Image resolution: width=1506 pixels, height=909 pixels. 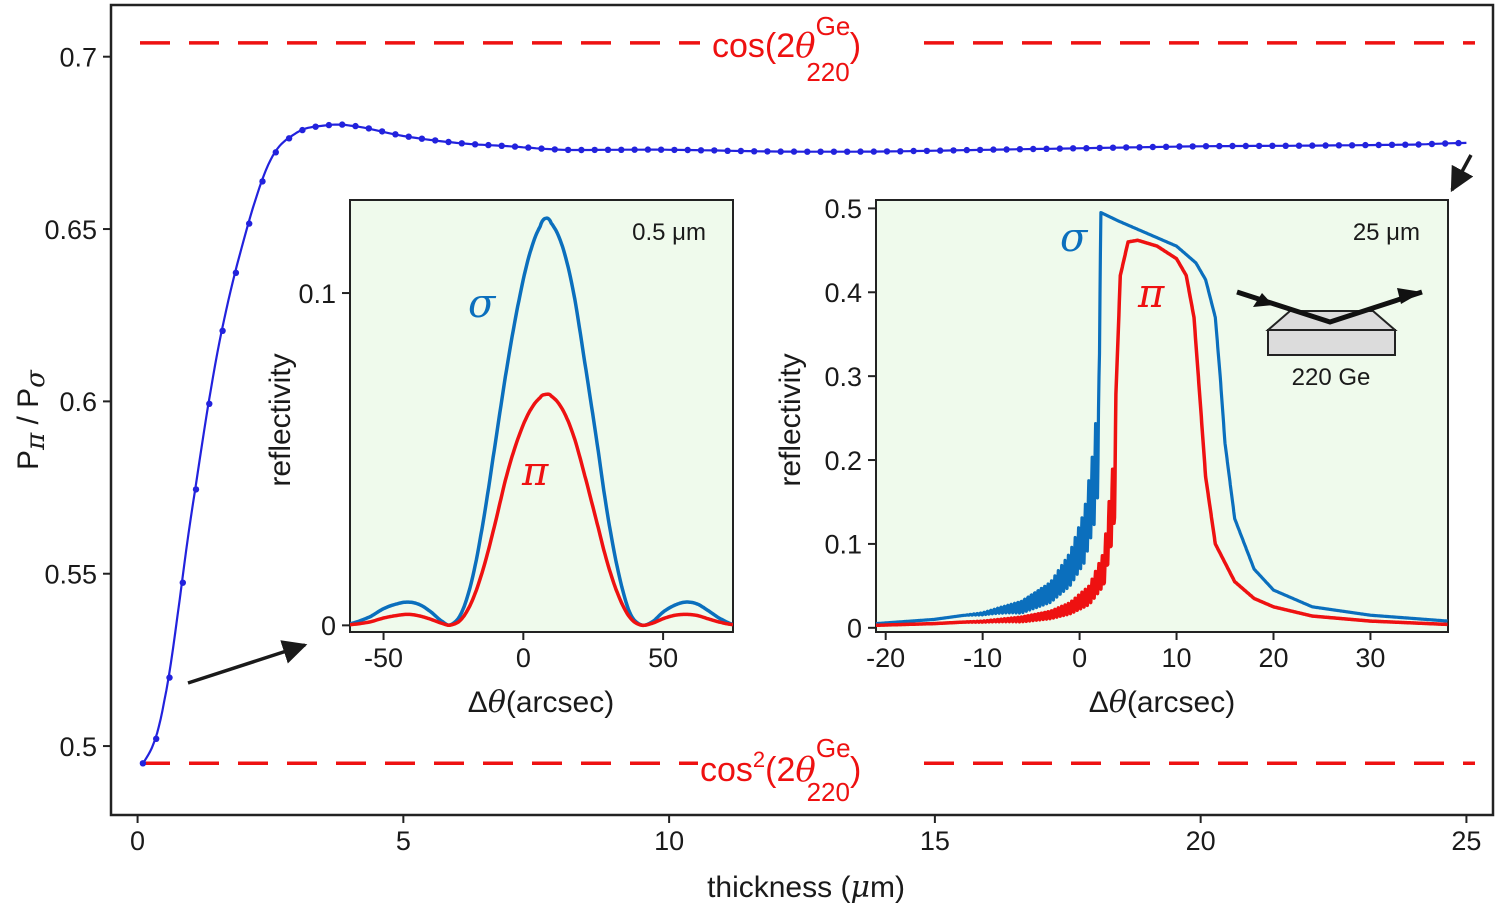 I want to click on inset-2-sigma-label: σ, so click(x=1074, y=238).